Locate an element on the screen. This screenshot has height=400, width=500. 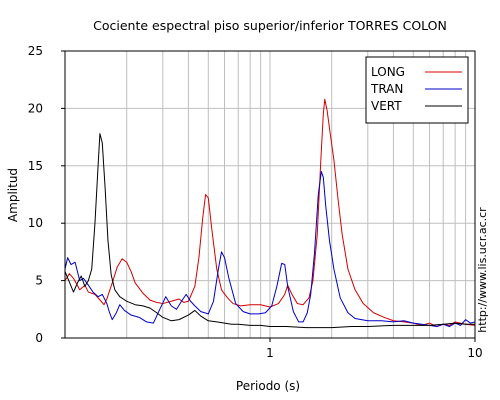
legend: LONG TRAN VERT is located at coordinates (417, 90).